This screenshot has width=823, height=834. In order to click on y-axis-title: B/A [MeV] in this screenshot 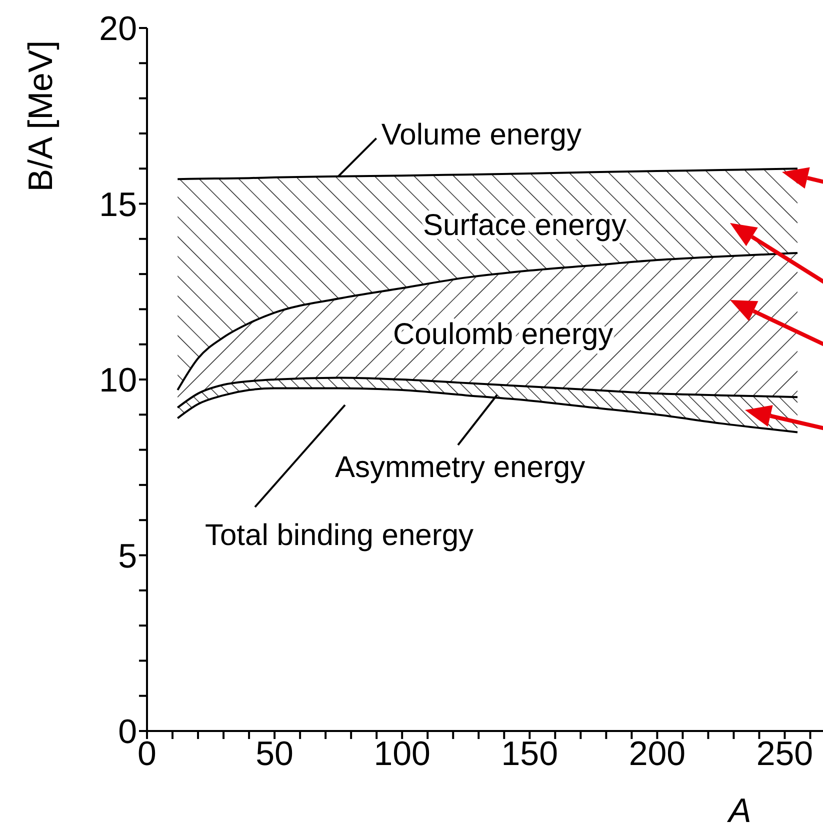, I will do `click(41, 116)`.